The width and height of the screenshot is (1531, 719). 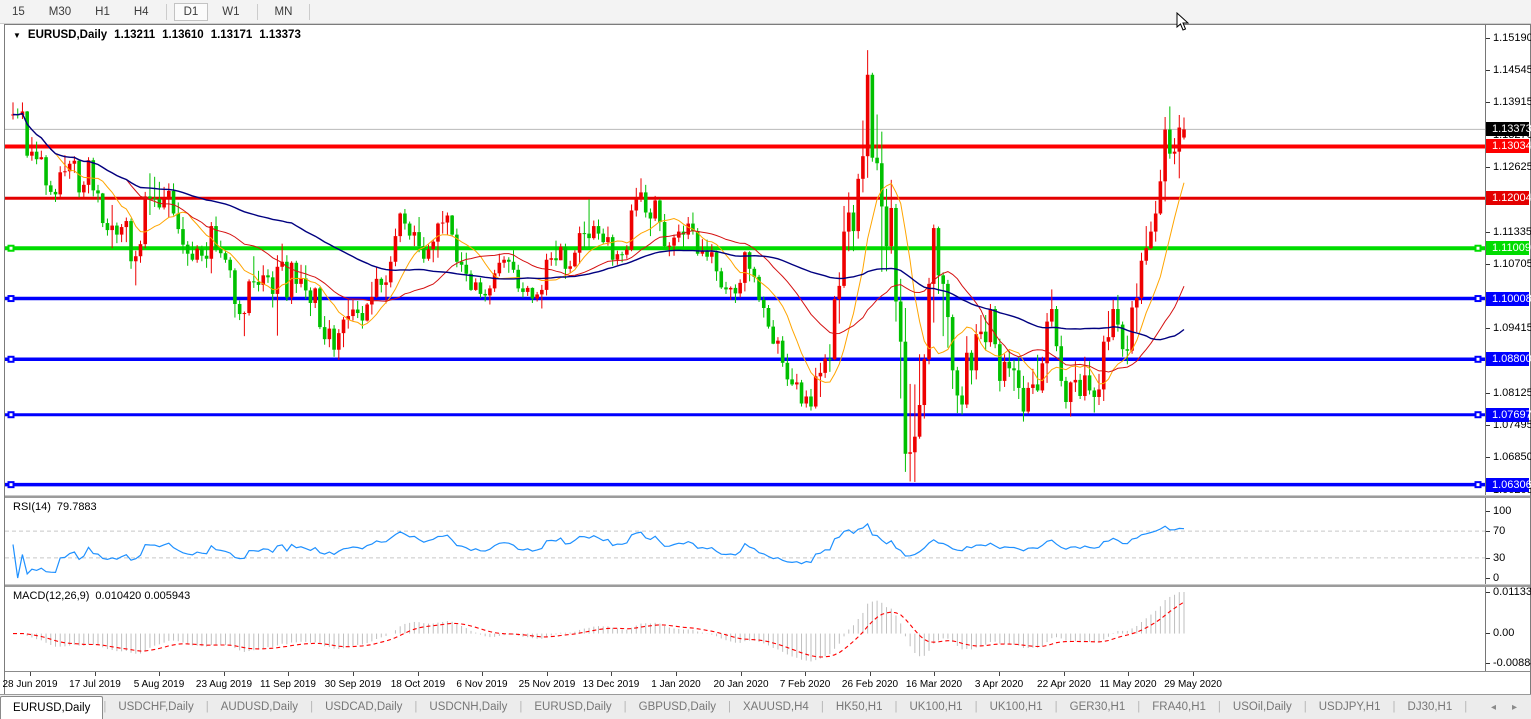 What do you see at coordinates (30, 684) in the screenshot?
I see `date-label: 28 Jun 2019` at bounding box center [30, 684].